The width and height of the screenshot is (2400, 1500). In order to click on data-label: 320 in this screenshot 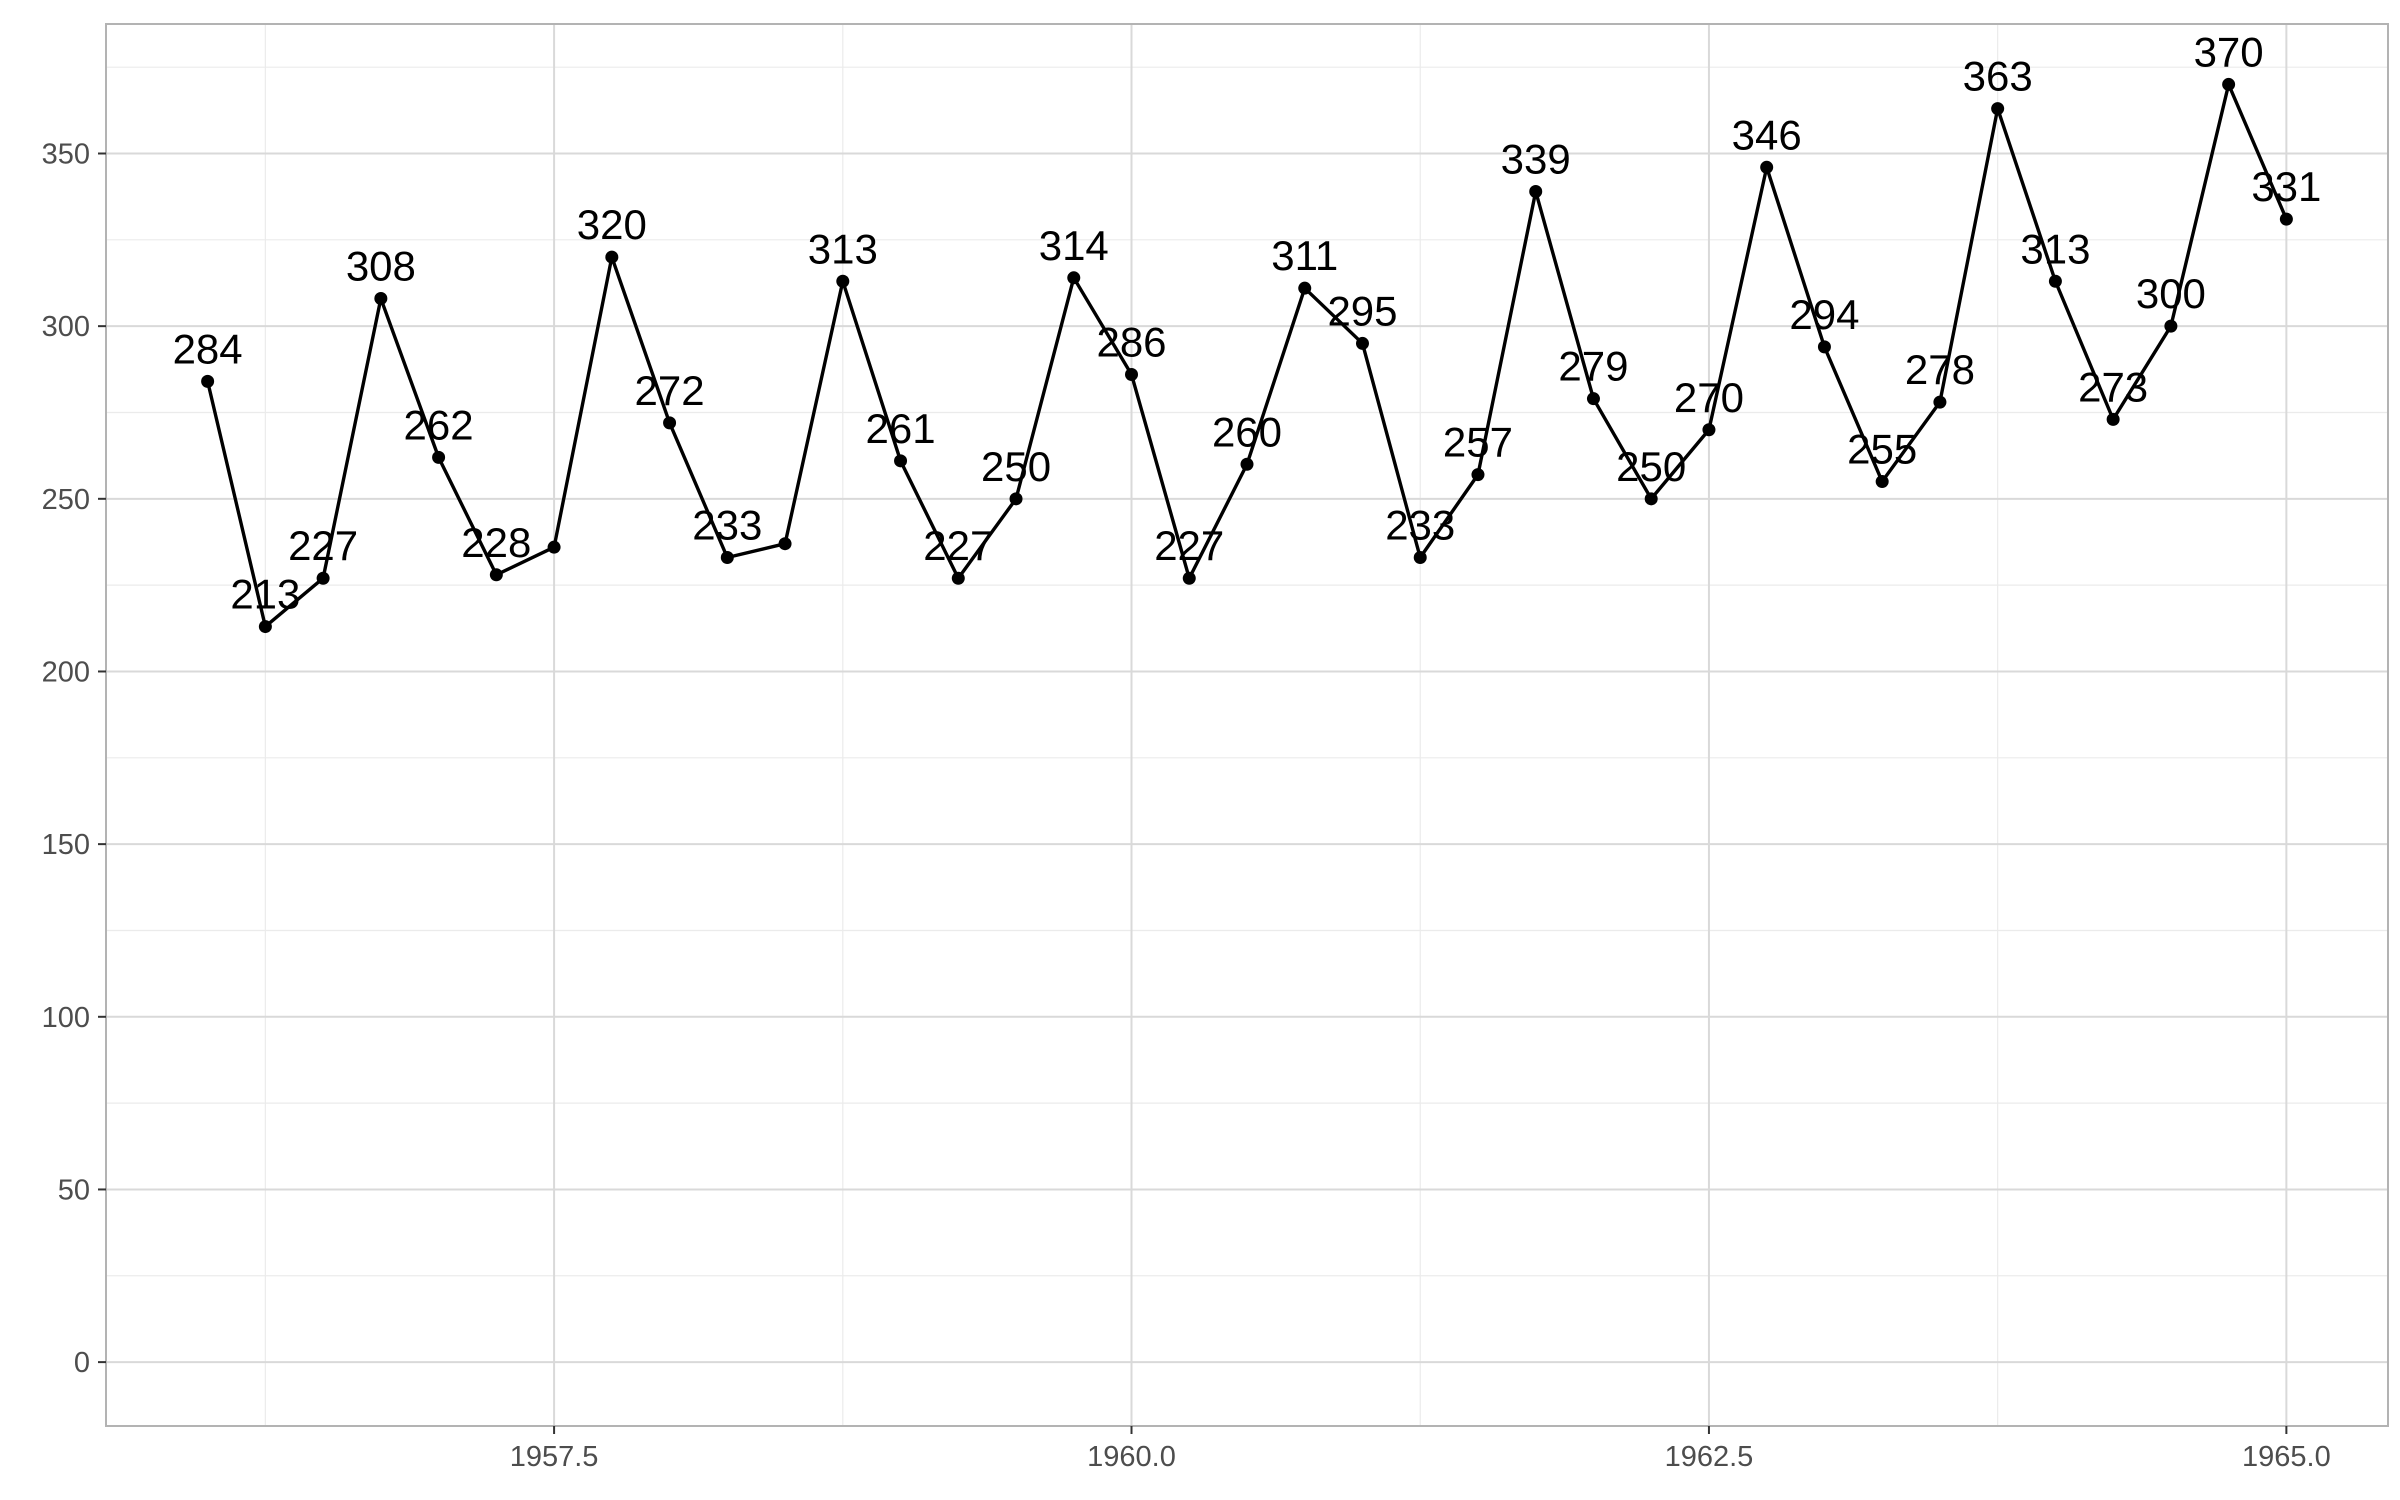, I will do `click(612, 224)`.